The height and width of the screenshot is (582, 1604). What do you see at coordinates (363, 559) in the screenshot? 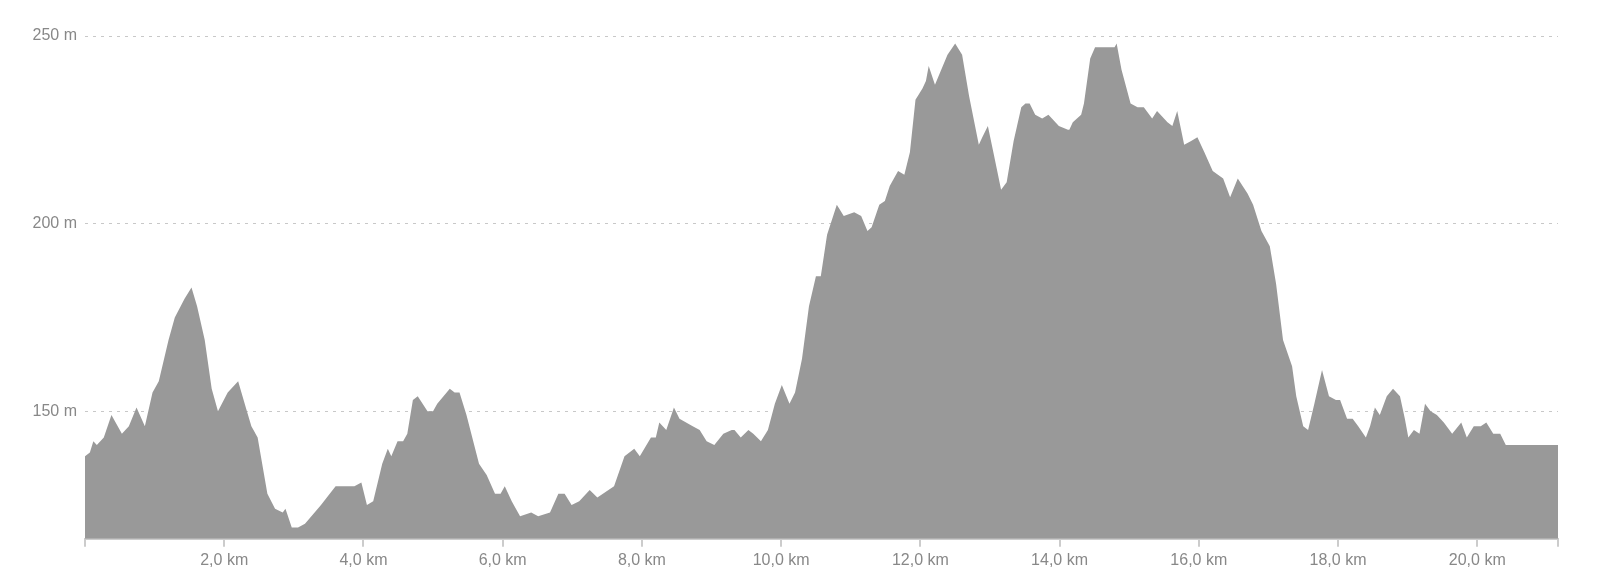
I see `x-tick-label: 4,0 km` at bounding box center [363, 559].